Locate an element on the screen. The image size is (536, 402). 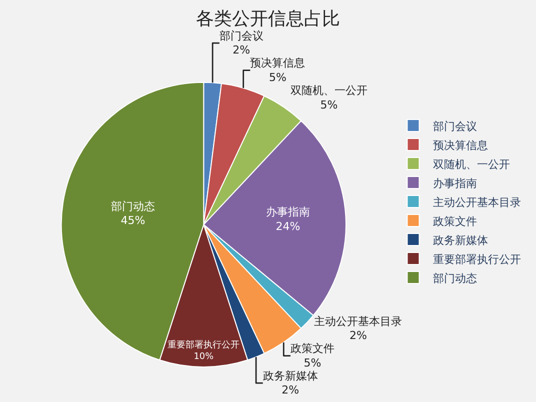
chart-title: 各类公开信息占比 is located at coordinates (268, 19).